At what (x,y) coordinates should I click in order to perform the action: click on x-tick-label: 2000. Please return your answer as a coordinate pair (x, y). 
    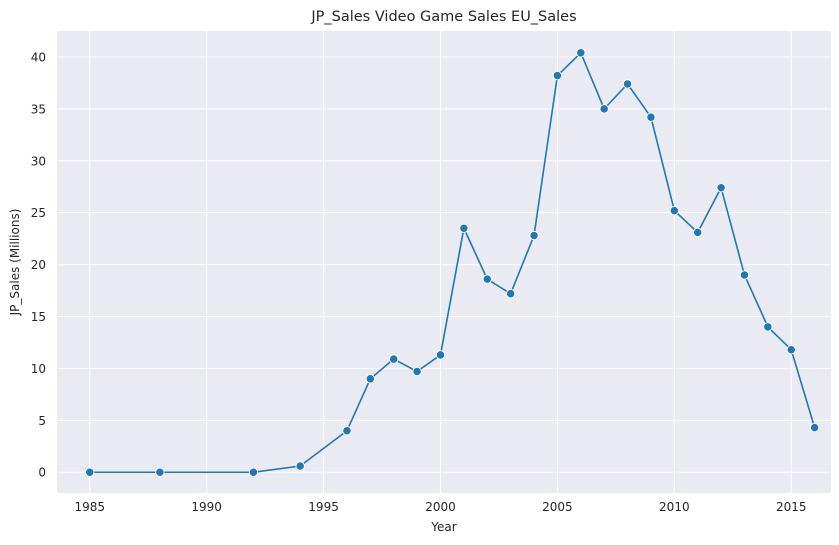
    Looking at the image, I should click on (440, 507).